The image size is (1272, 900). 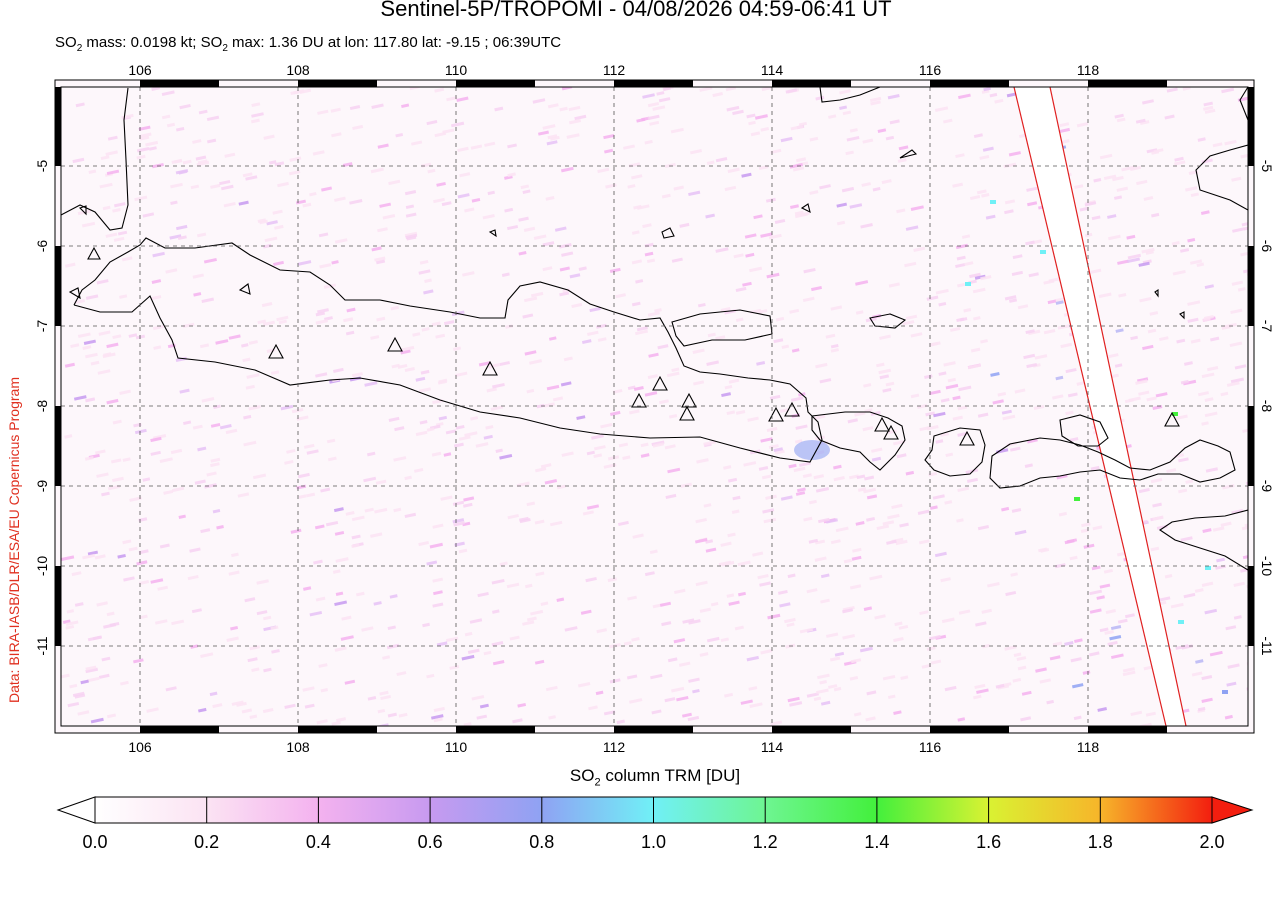 What do you see at coordinates (42, 326) in the screenshot?
I see `lat-tick-label-left: -7` at bounding box center [42, 326].